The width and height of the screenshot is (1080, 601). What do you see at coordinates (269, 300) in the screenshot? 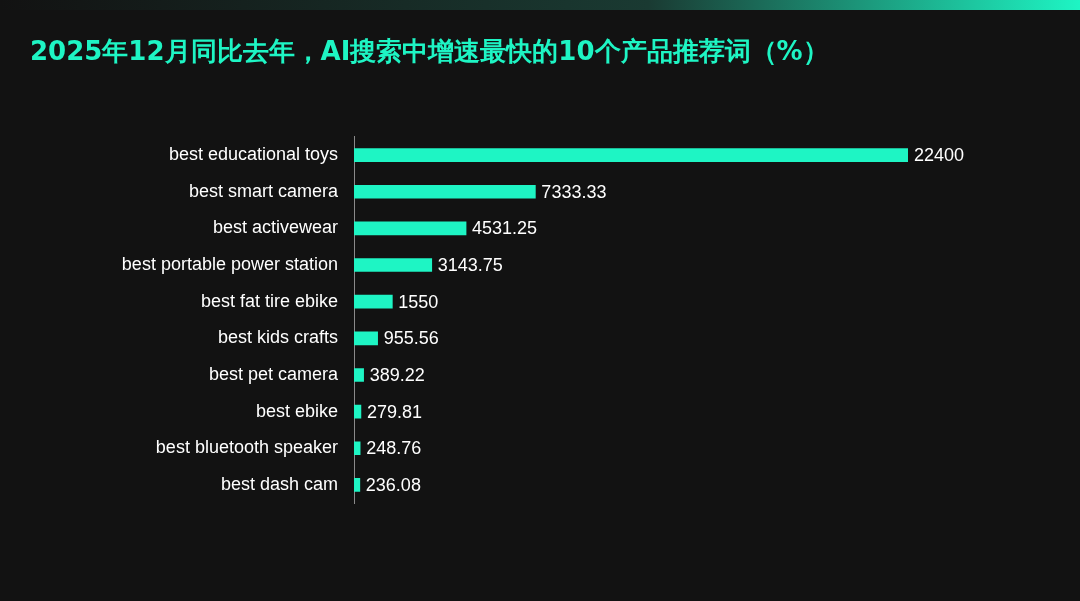
I see `y-tick-label: best fat tire ebike` at bounding box center [269, 300].